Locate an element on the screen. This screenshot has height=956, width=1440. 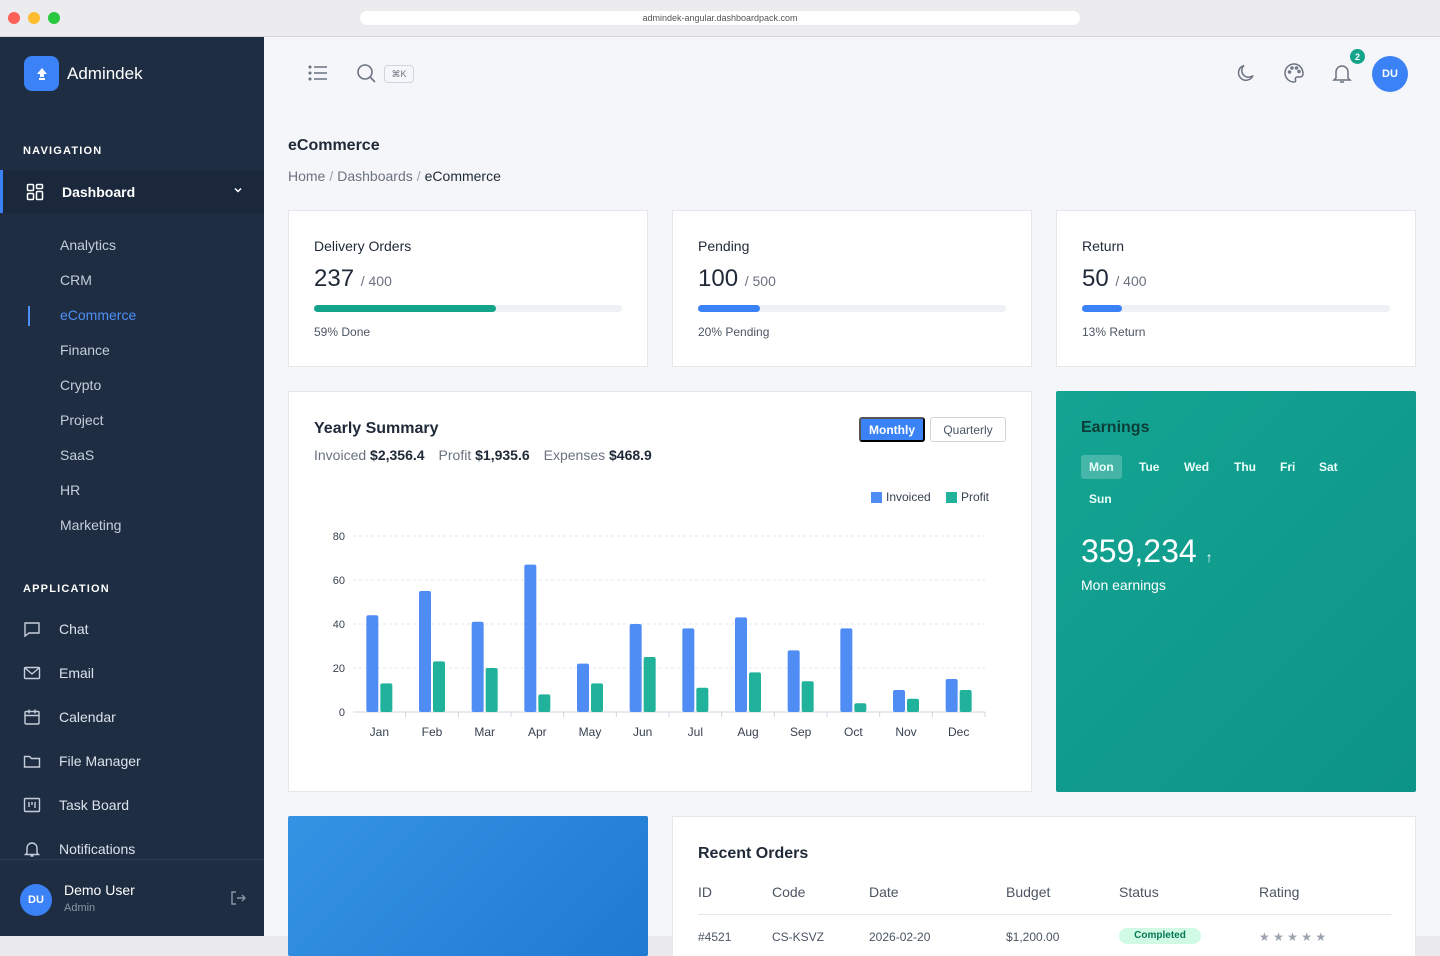
sidebar-item-project: Project is located at coordinates (82, 420).